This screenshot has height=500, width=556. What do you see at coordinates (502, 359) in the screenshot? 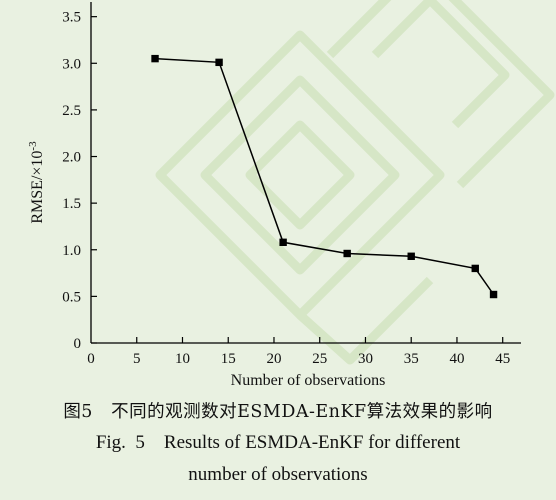
I see `x-tick-label: 45` at bounding box center [502, 359].